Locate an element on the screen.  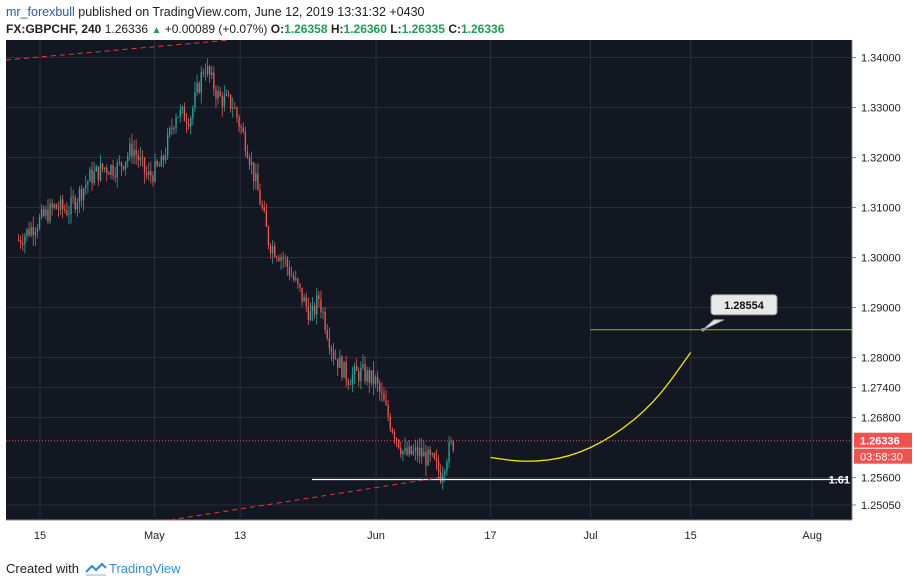
price-change: +0.00089 (+0.07%) is located at coordinates (216, 29).